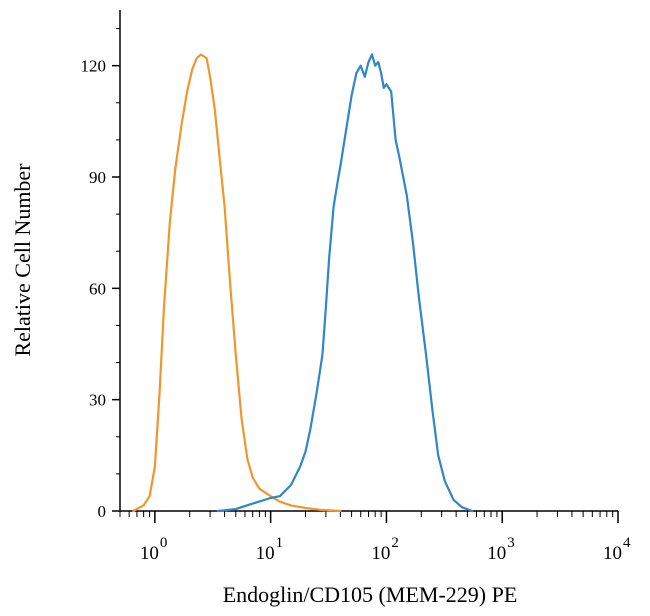 Image resolution: width=650 pixels, height=616 pixels. I want to click on x-tick-label: 10 2, so click(385, 549).